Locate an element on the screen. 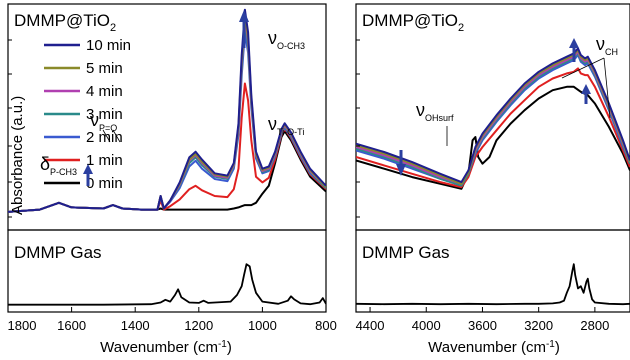  x-axis-label-left: Wavenumber (cm-1) is located at coordinates (166, 347).